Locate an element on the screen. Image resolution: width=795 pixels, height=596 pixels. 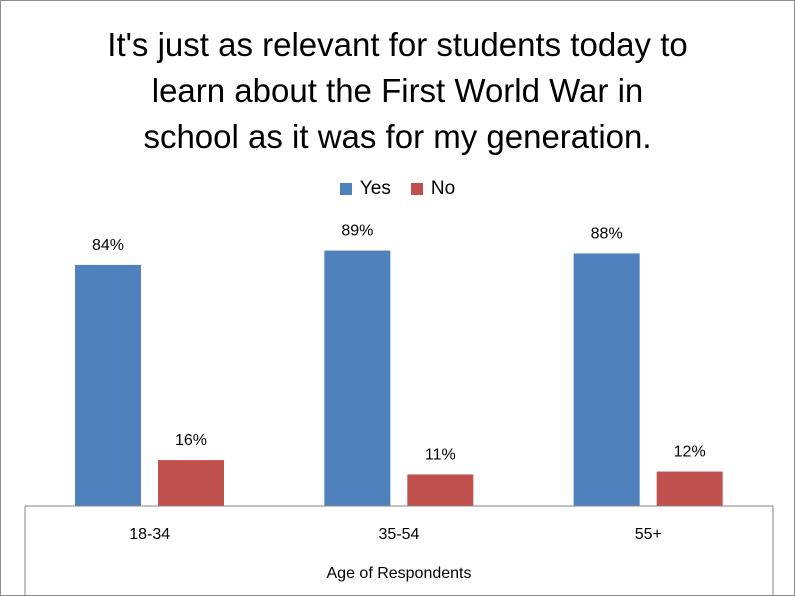
legend-label-yes: Yes is located at coordinates (375, 188).